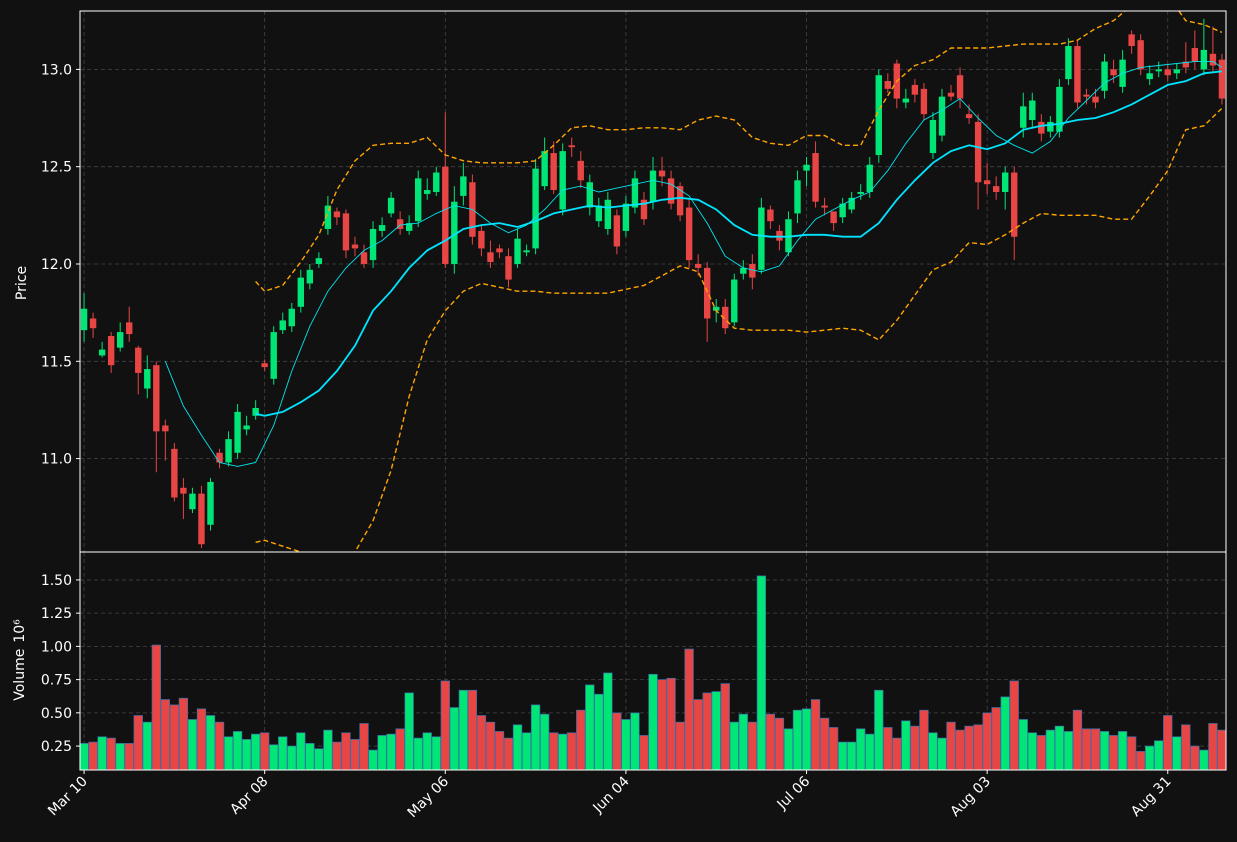 Image resolution: width=1237 pixels, height=842 pixels. Describe the element at coordinates (56, 747) in the screenshot. I see `volume-tick-label: 0.25` at that location.